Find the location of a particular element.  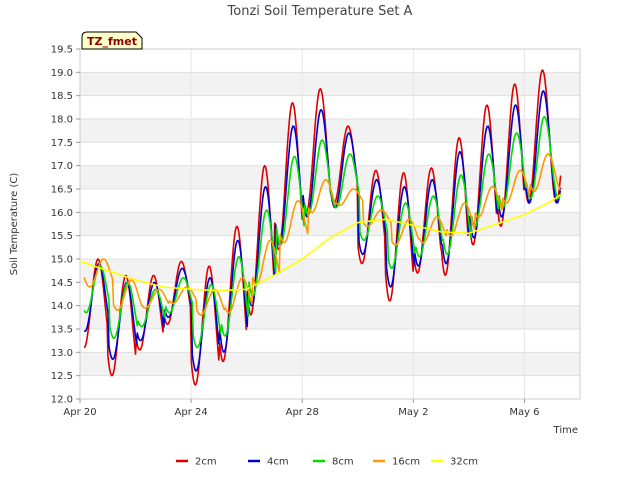

legend-label-8cm: 8cm is located at coordinates (343, 462).